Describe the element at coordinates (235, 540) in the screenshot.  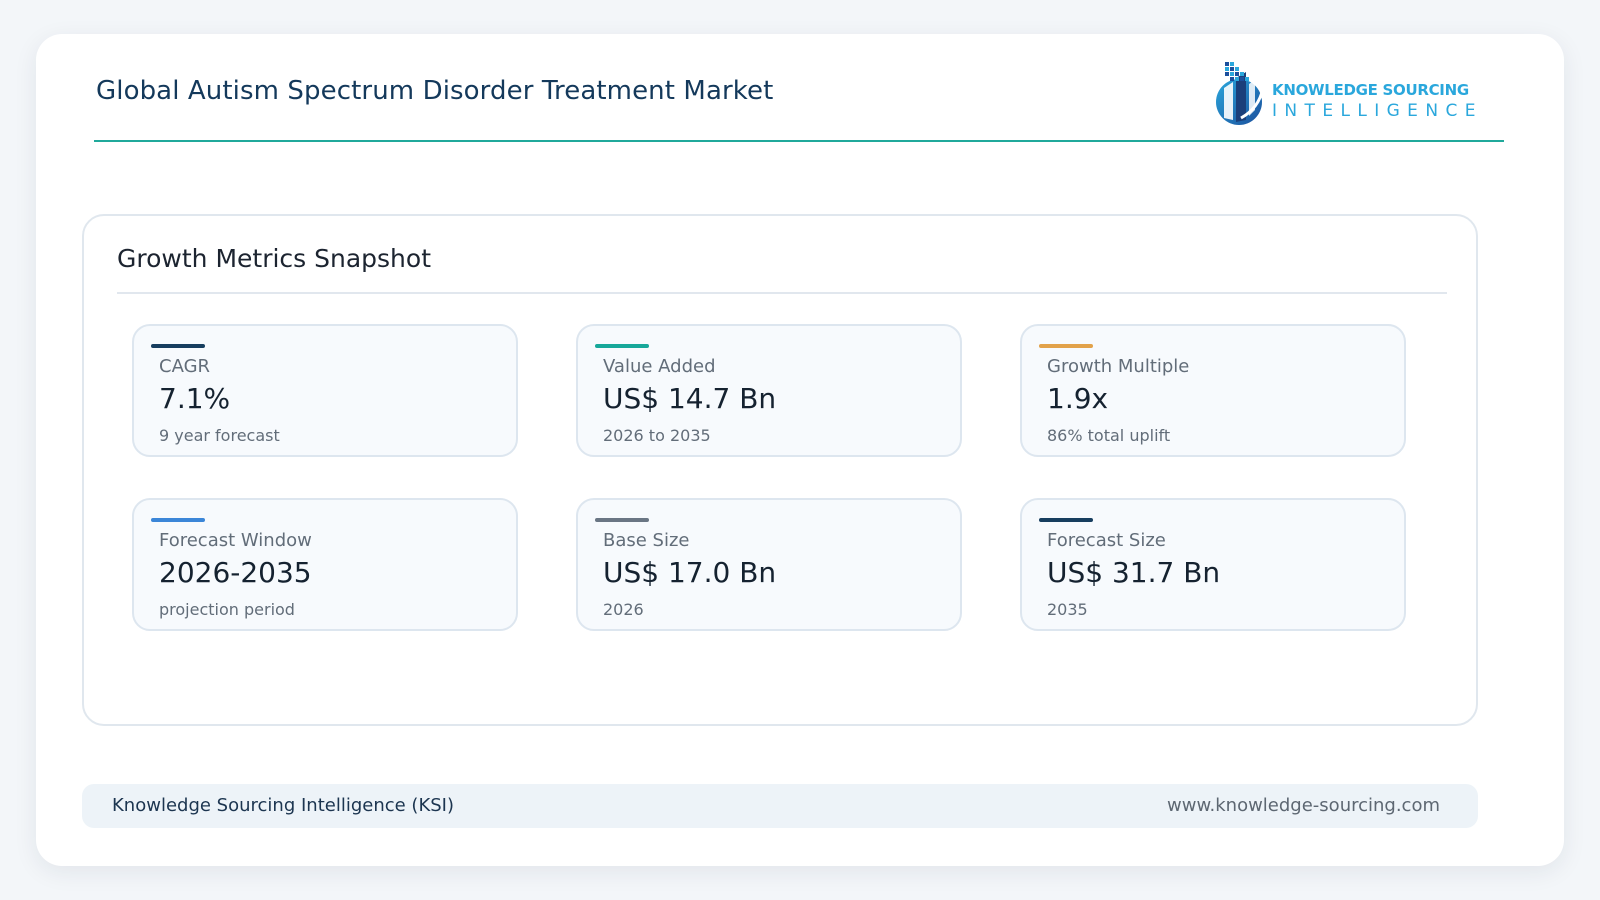
I see `metric-label: Forecast Window` at that location.